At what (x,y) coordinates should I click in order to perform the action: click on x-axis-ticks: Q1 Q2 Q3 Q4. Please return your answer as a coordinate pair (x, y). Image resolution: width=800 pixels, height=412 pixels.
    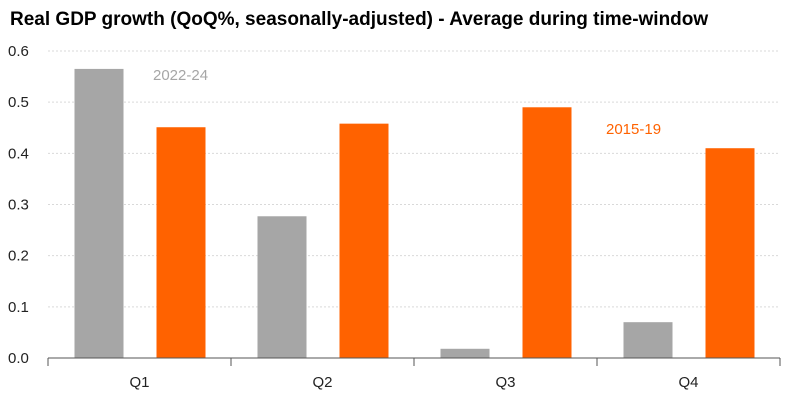
    Looking at the image, I should click on (413, 382).